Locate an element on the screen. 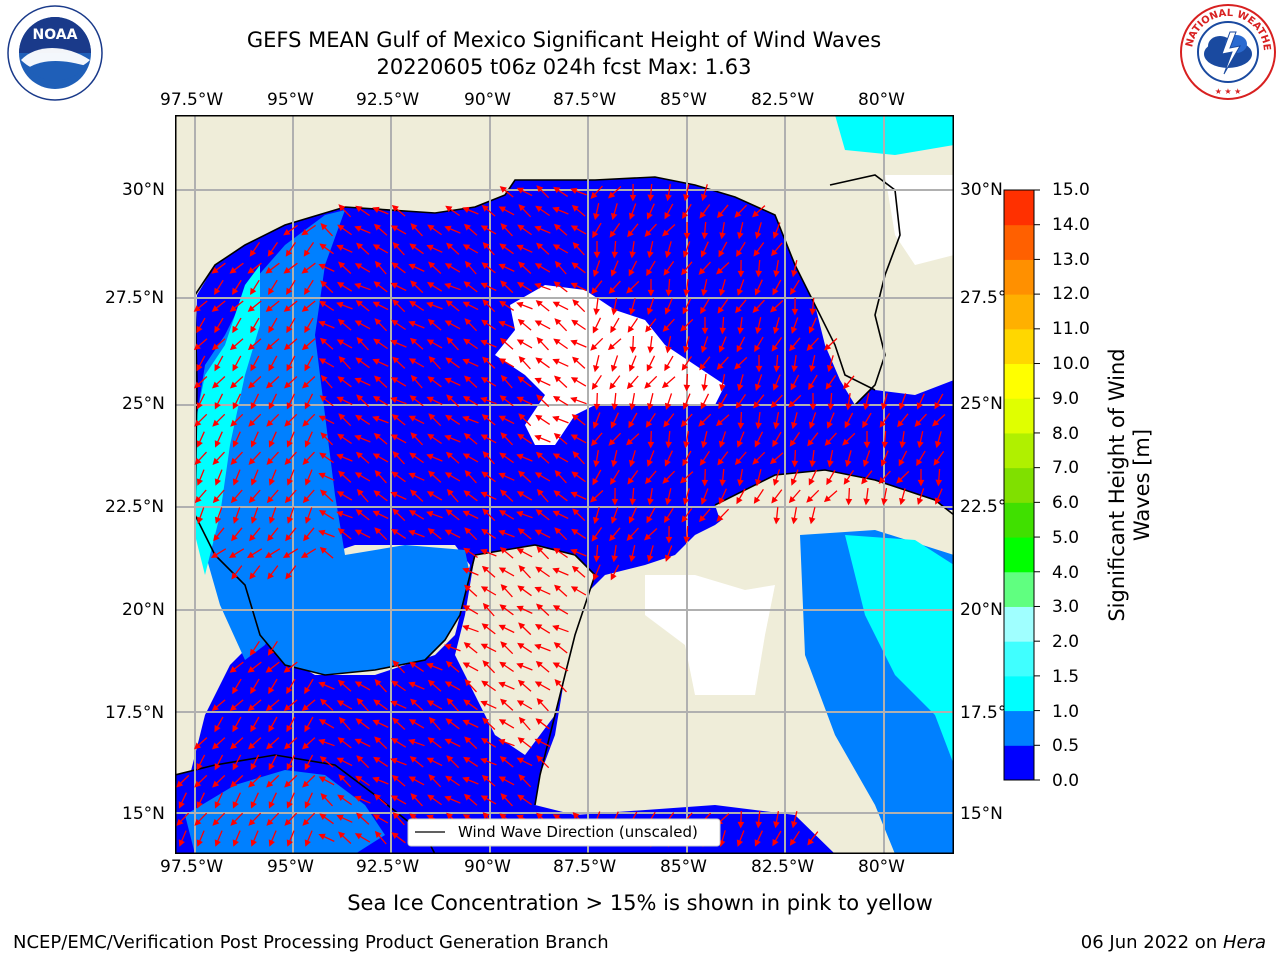 The image size is (1280, 960). colorbar-tick-1: 14.0 is located at coordinates (1071, 225).